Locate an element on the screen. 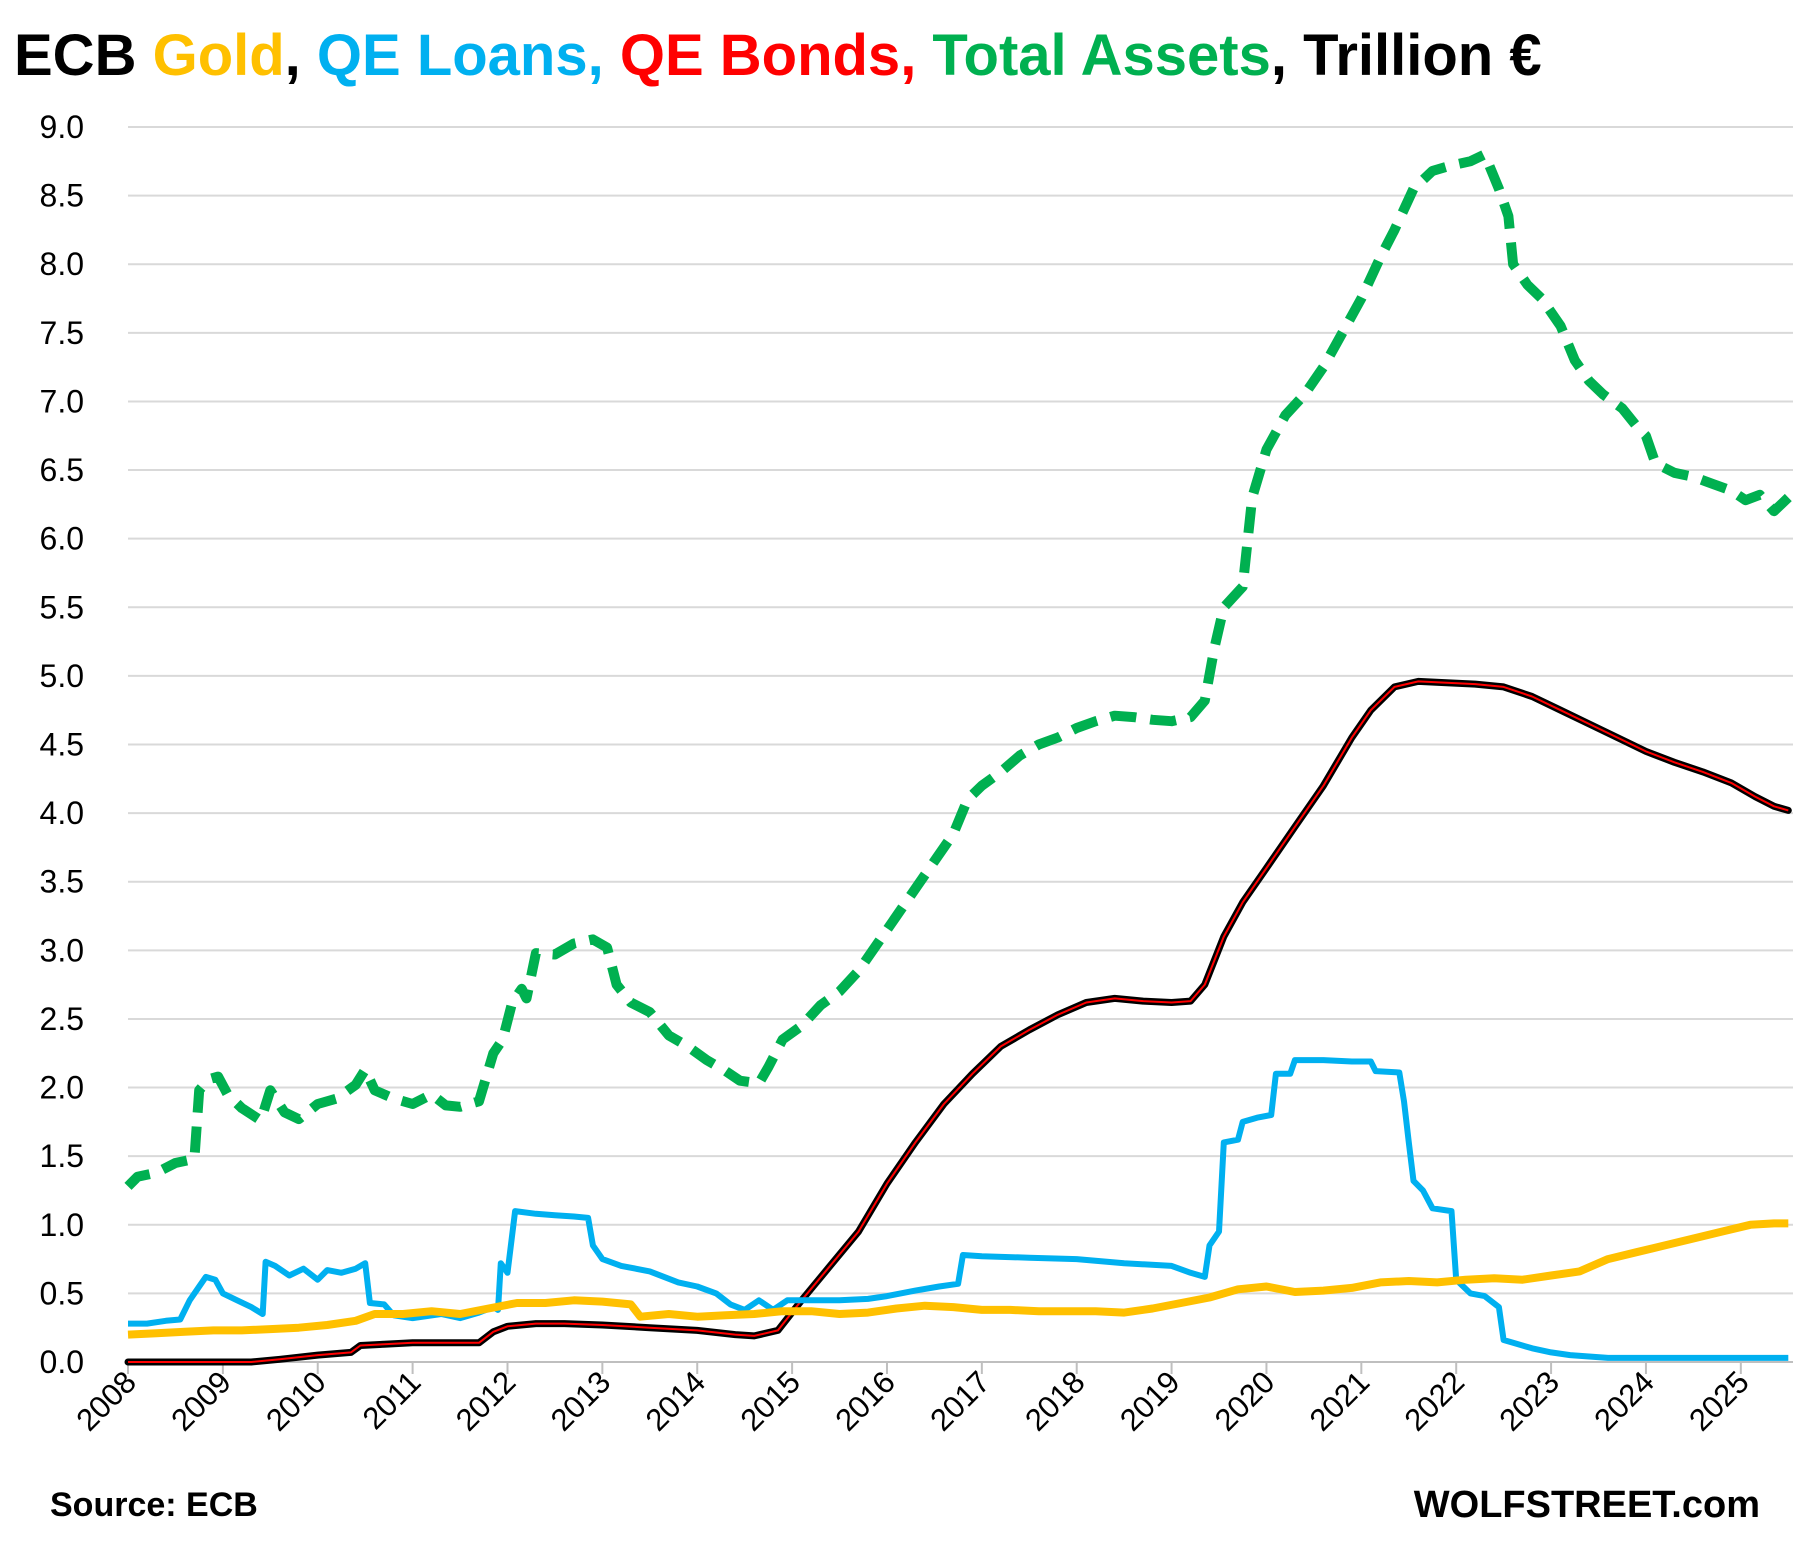  y-tick-label-8.0: 8.0 is located at coordinates (62, 264).